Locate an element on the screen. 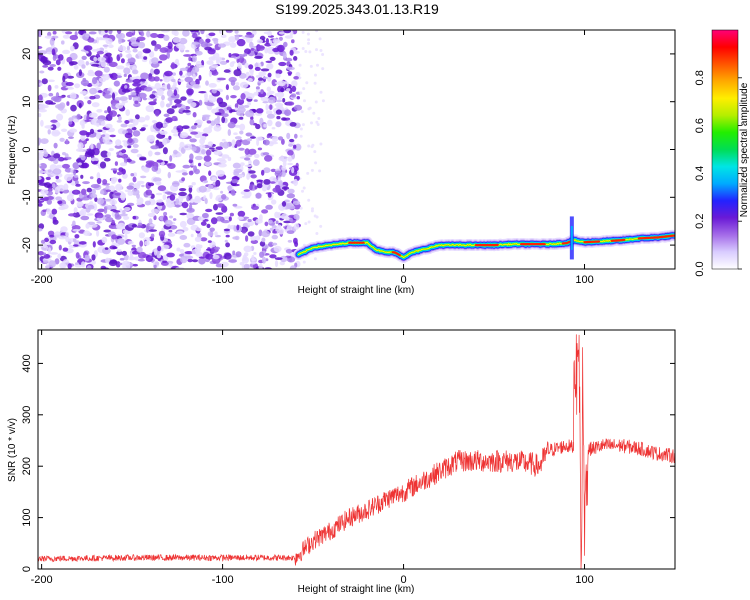 The width and height of the screenshot is (750, 600). x-tick-label: -100 is located at coordinates (223, 580).